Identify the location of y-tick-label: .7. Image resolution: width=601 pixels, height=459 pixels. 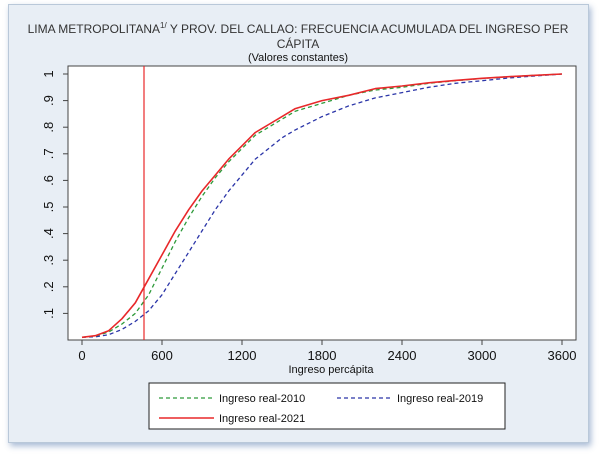
(48, 153).